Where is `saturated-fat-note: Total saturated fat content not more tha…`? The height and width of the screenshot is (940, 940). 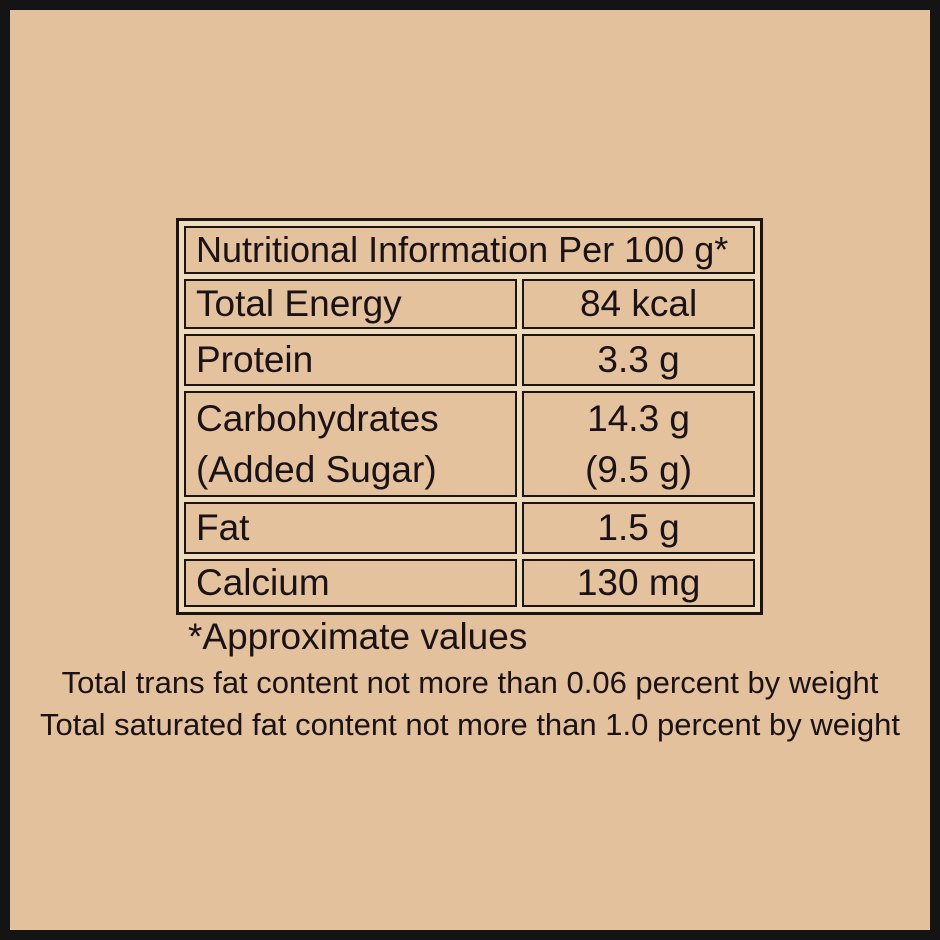
saturated-fat-note: Total saturated fat content not more tha… is located at coordinates (470, 724).